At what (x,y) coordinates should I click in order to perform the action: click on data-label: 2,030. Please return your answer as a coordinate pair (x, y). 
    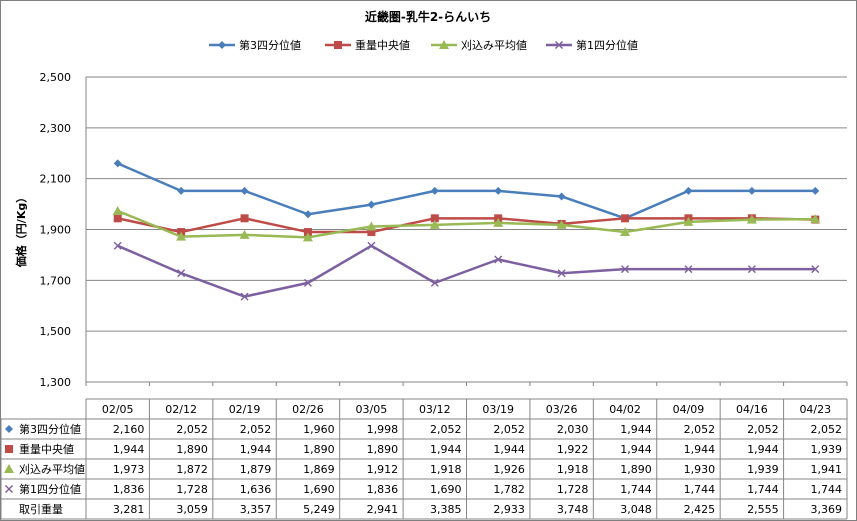
    Looking at the image, I should click on (573, 429).